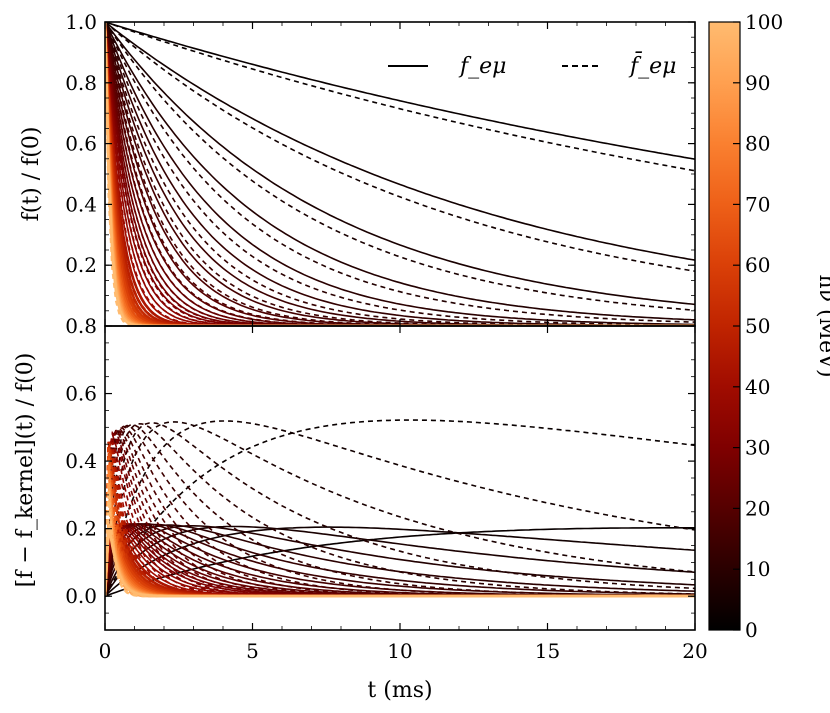  Describe the element at coordinates (694, 651) in the screenshot. I see `xtick-label: 20` at that location.